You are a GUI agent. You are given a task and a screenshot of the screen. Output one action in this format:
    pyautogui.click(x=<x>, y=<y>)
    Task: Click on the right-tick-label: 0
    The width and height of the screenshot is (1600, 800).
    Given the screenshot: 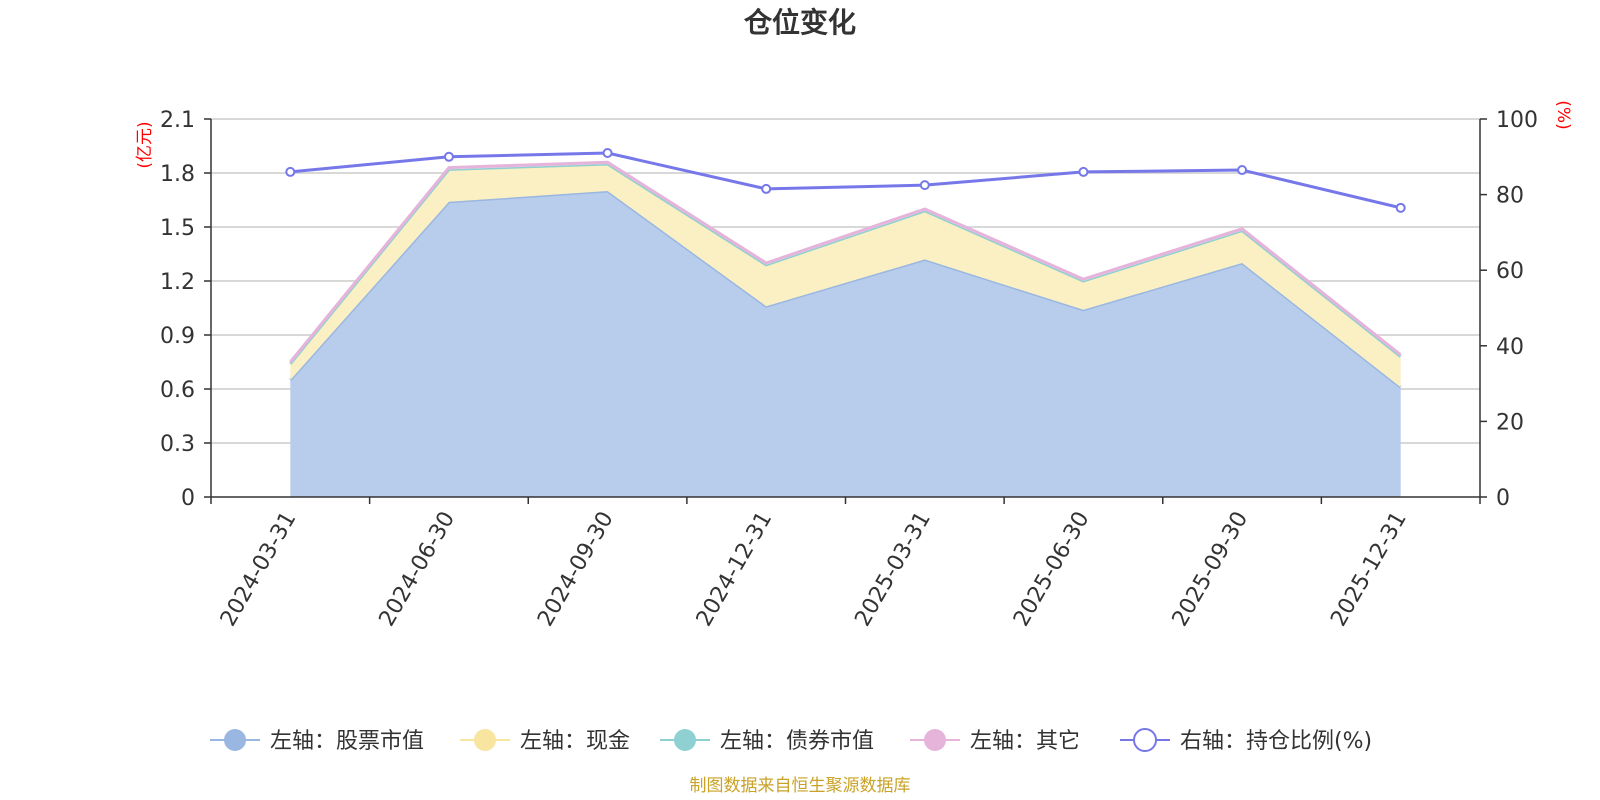 What is the action you would take?
    pyautogui.click(x=1503, y=498)
    